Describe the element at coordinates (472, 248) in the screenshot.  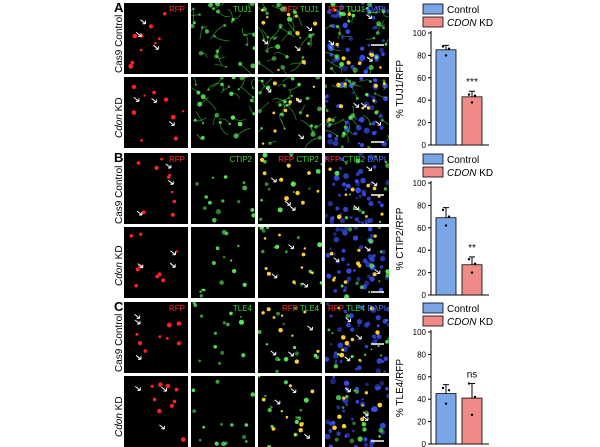
I see `significance-label: **` at that location.